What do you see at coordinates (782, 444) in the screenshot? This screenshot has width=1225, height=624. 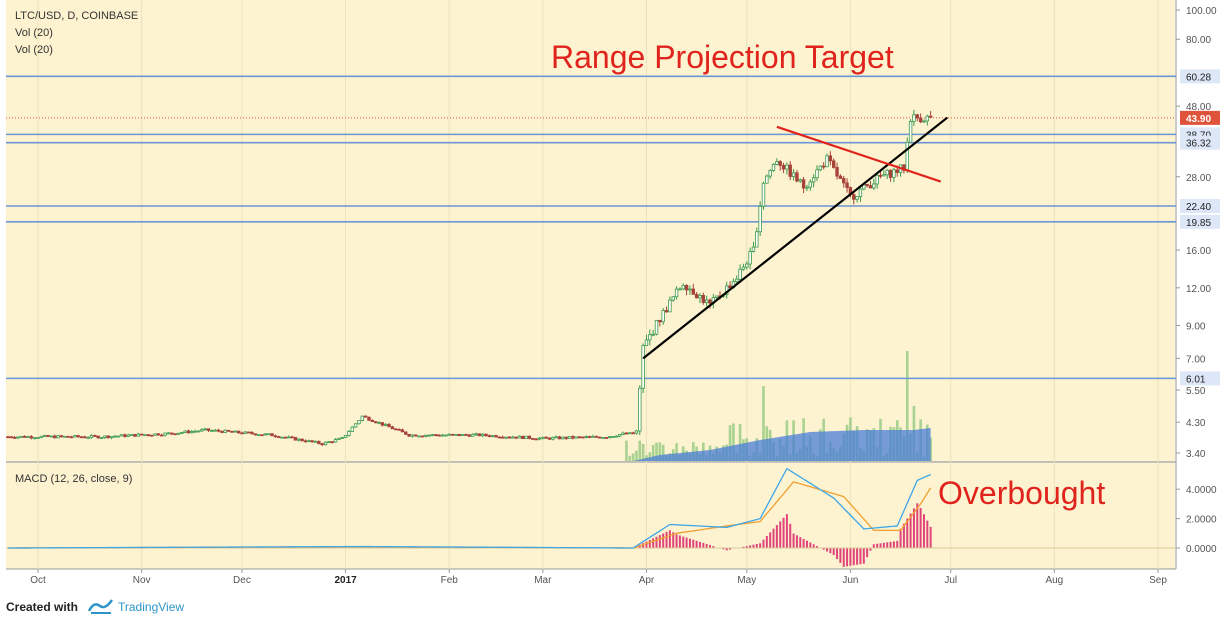 I see `volume-ma-area` at bounding box center [782, 444].